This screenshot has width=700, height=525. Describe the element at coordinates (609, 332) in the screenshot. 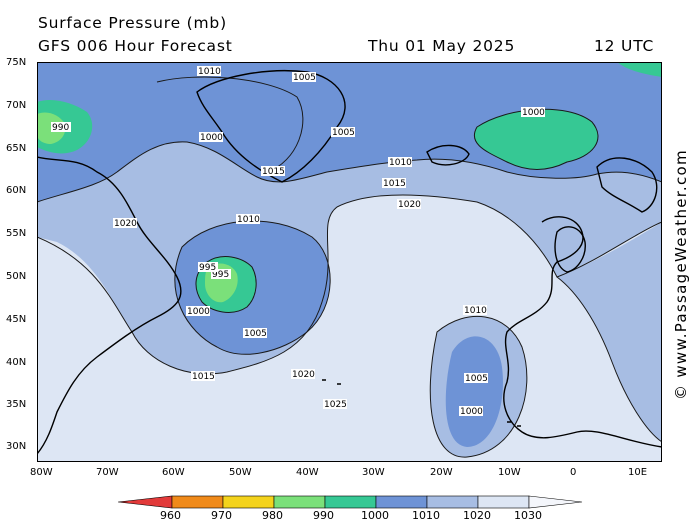

I see `pressure-field-1015-east` at that location.